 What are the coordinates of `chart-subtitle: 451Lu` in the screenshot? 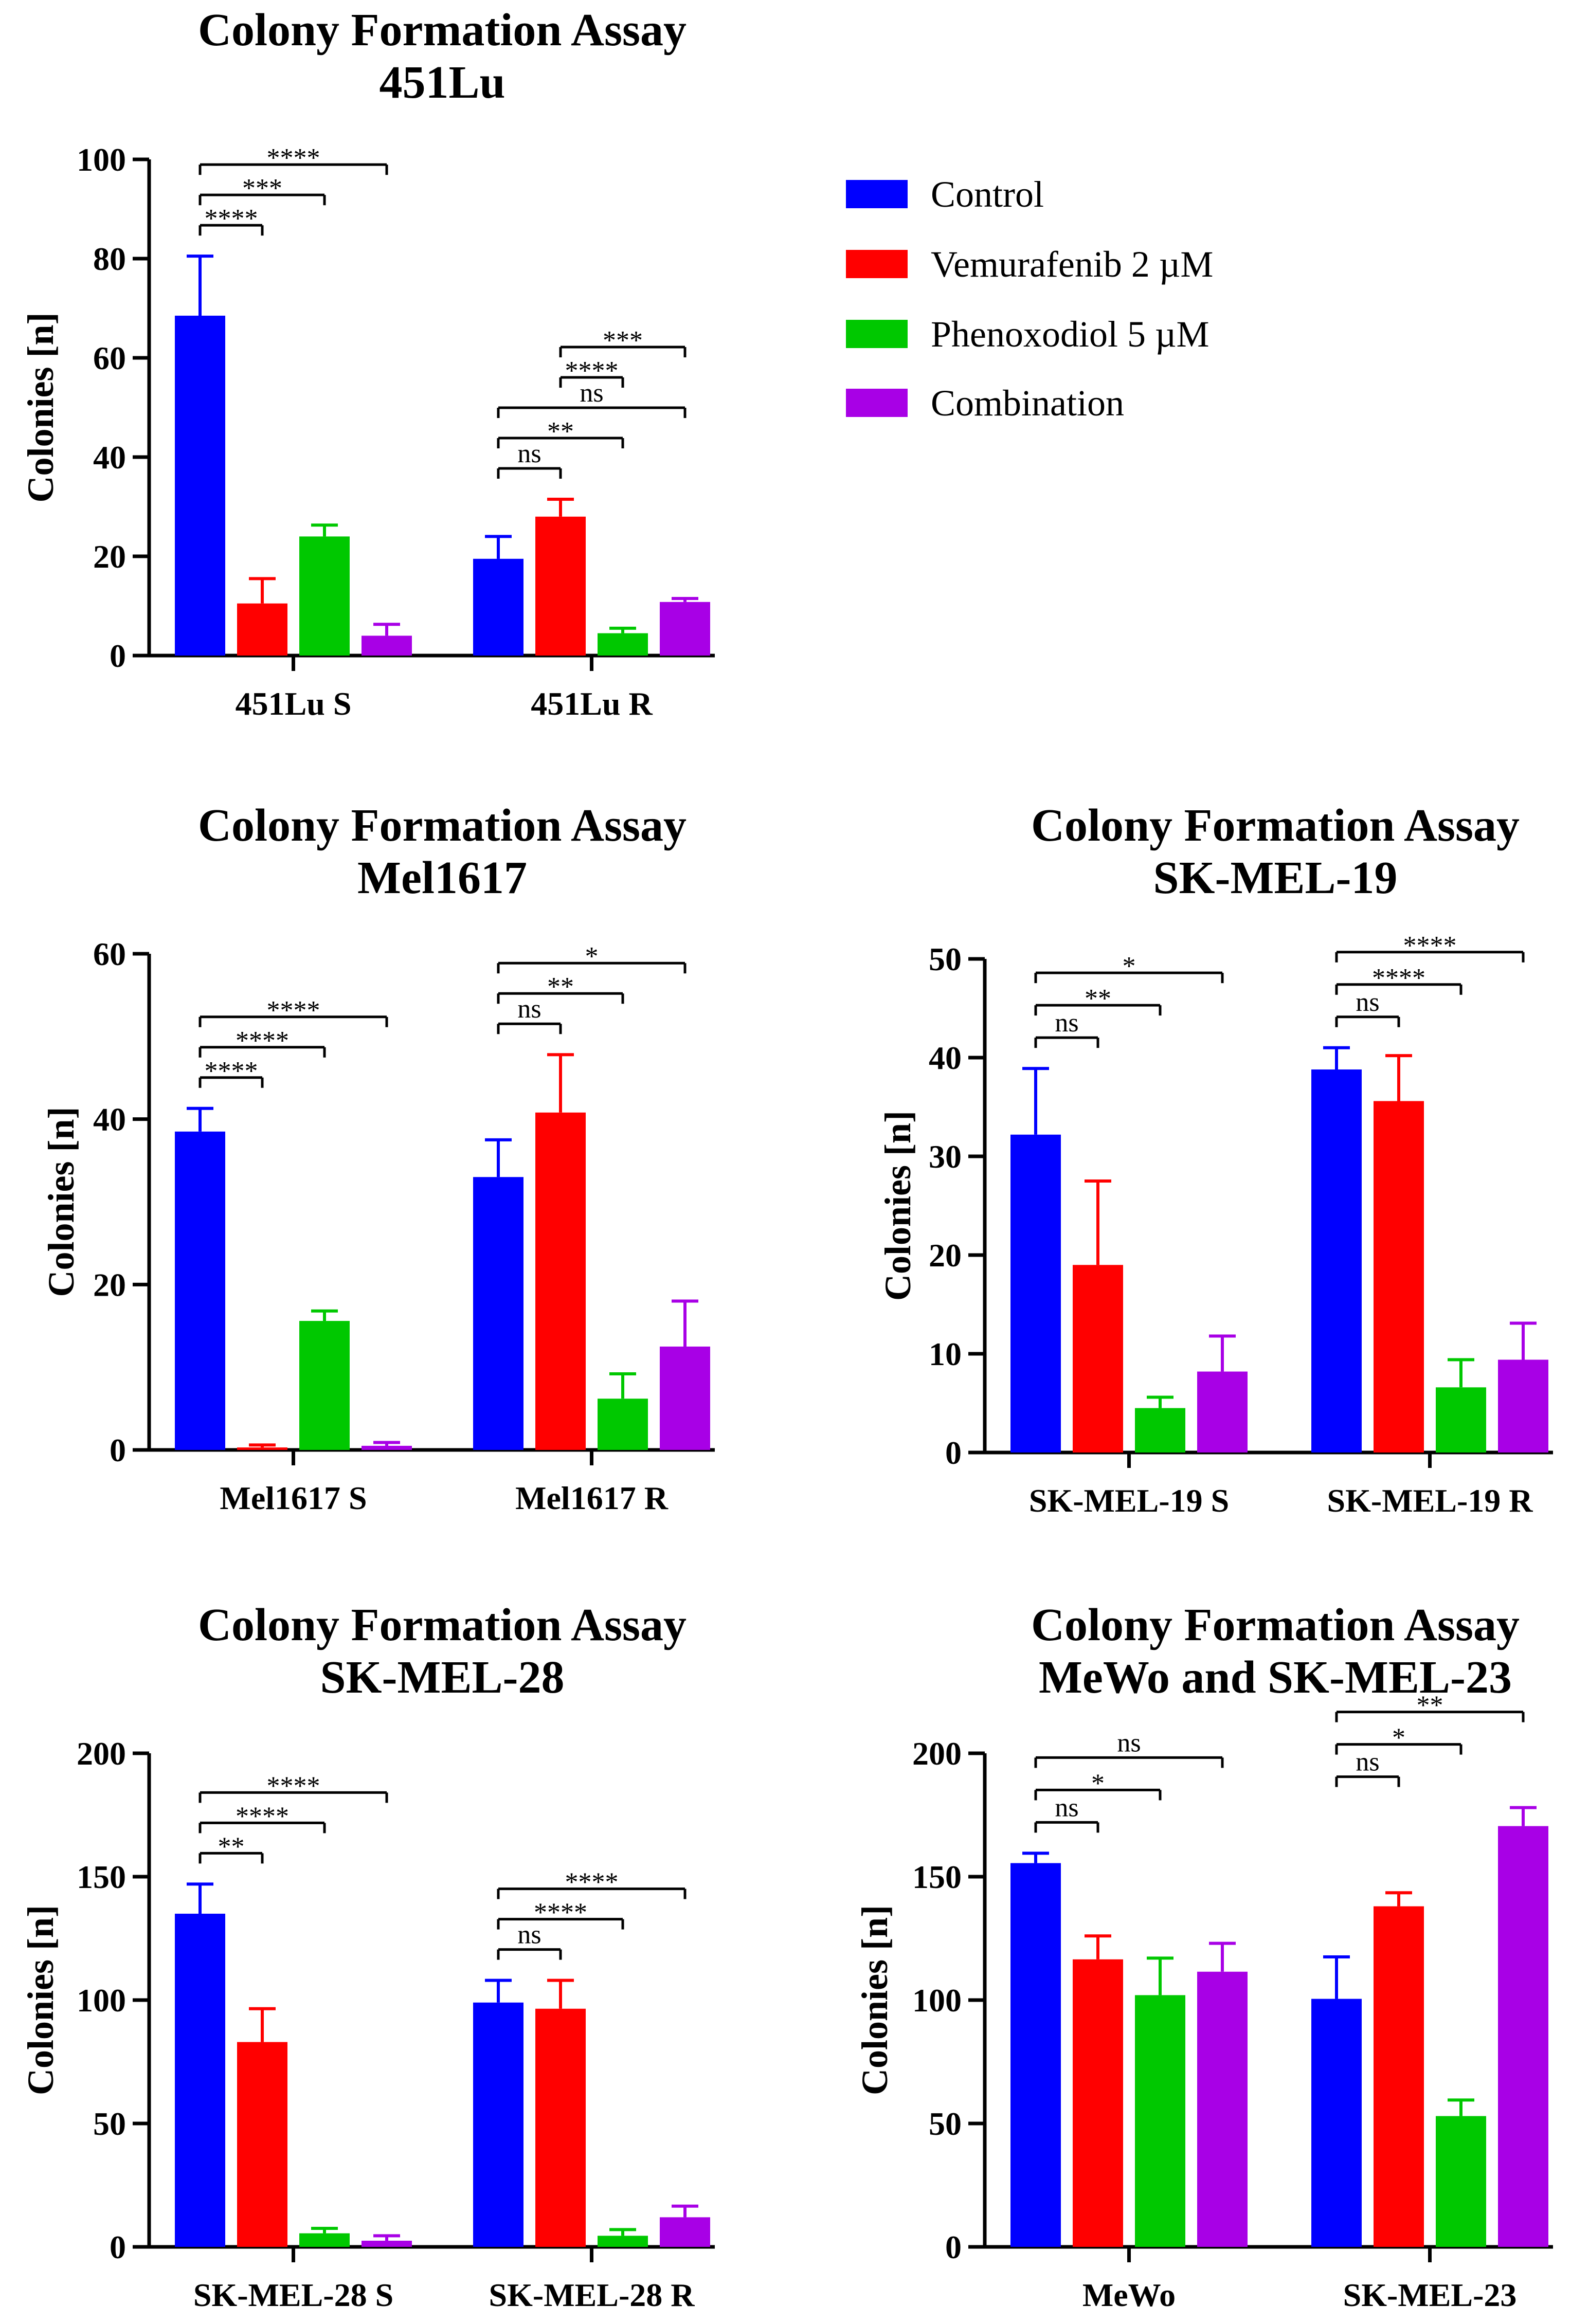 It's located at (442, 82).